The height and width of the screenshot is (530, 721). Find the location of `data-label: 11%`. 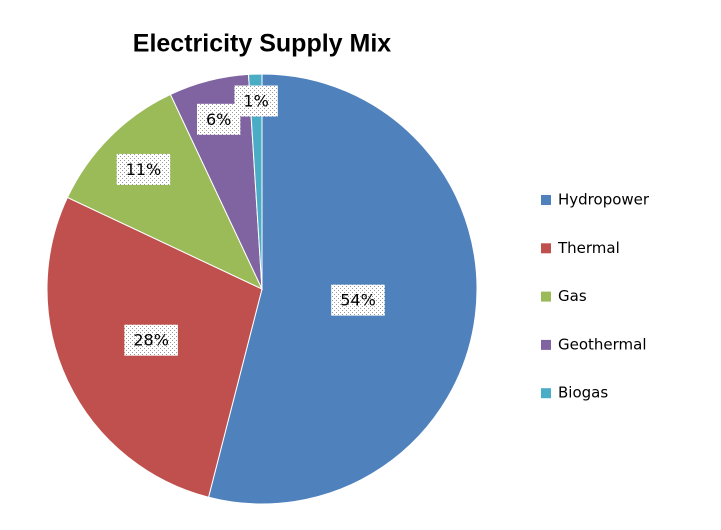

data-label: 11% is located at coordinates (144, 169).